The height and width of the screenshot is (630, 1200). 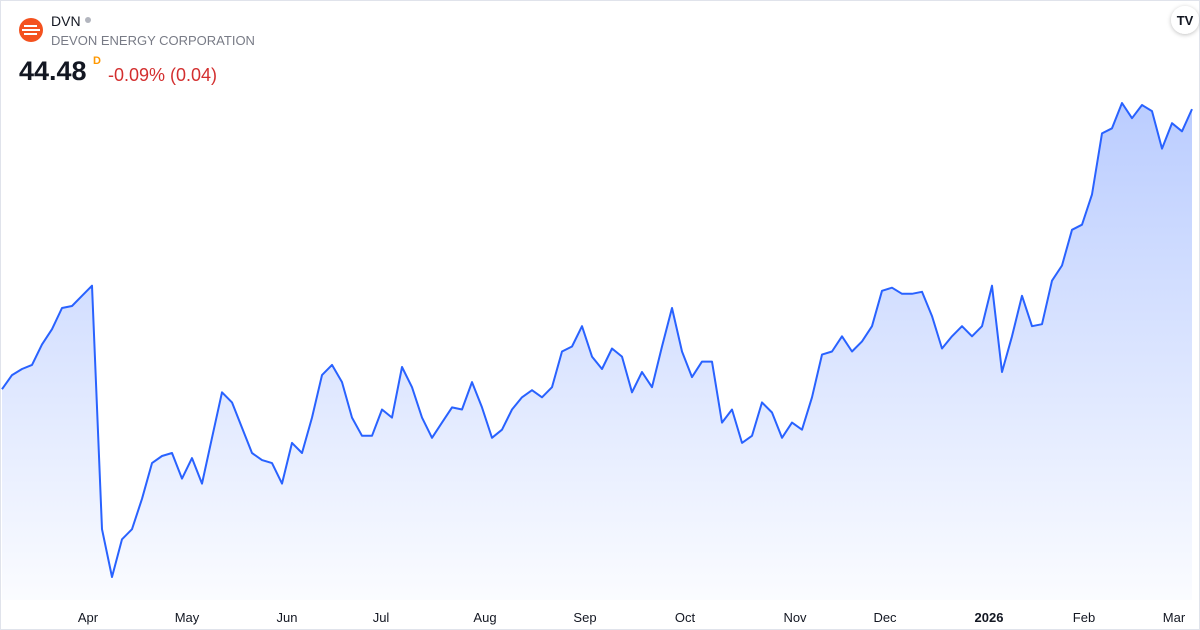 I want to click on x-tick-label: Sep, so click(x=584, y=617).